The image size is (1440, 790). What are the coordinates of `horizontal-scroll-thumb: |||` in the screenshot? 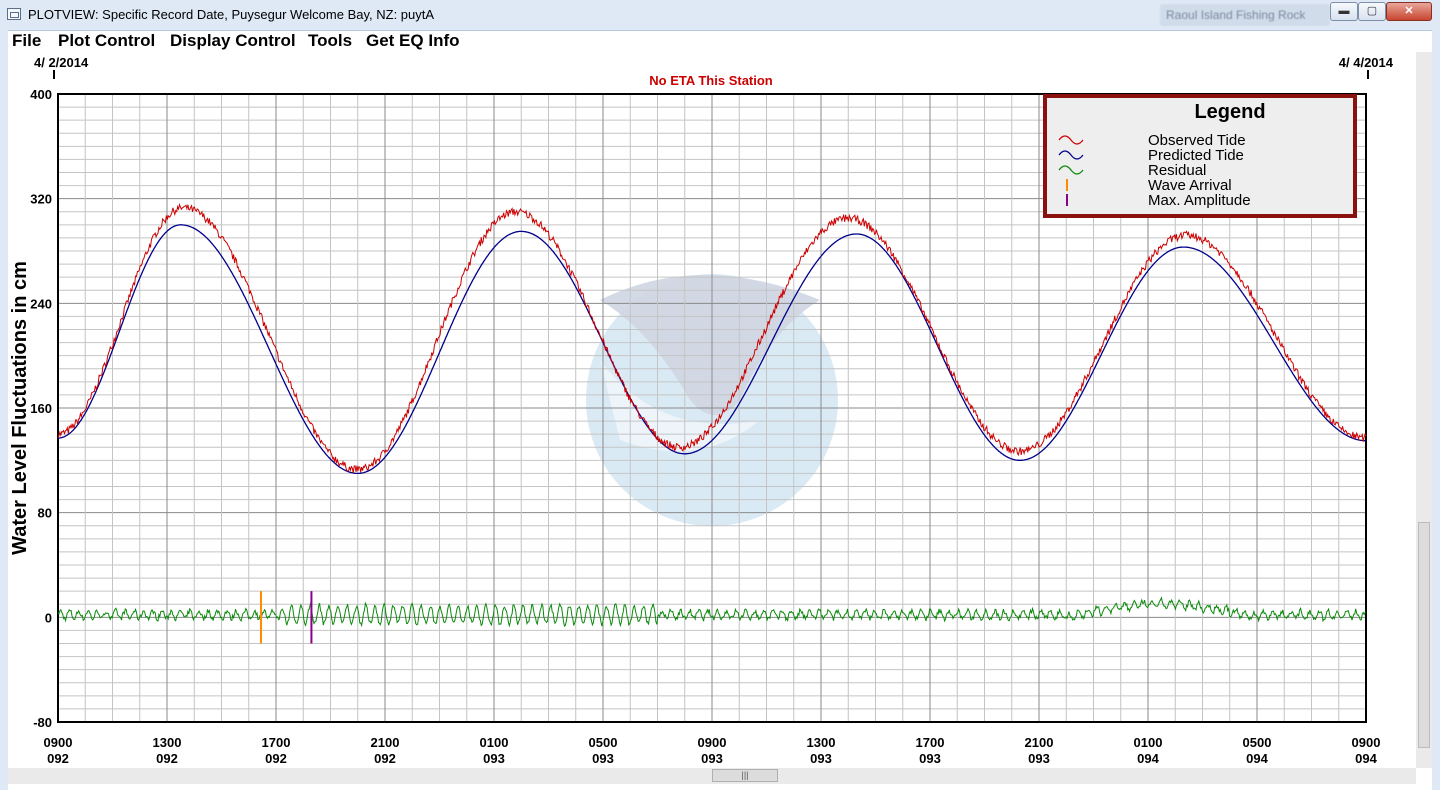 It's located at (745, 775).